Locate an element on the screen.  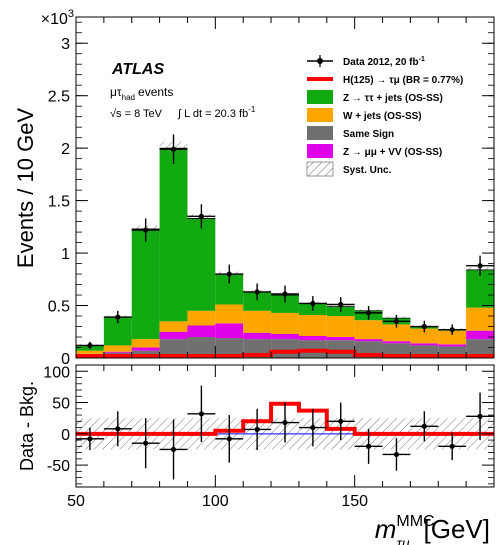
channel-label: μτhad events is located at coordinates (141, 93).